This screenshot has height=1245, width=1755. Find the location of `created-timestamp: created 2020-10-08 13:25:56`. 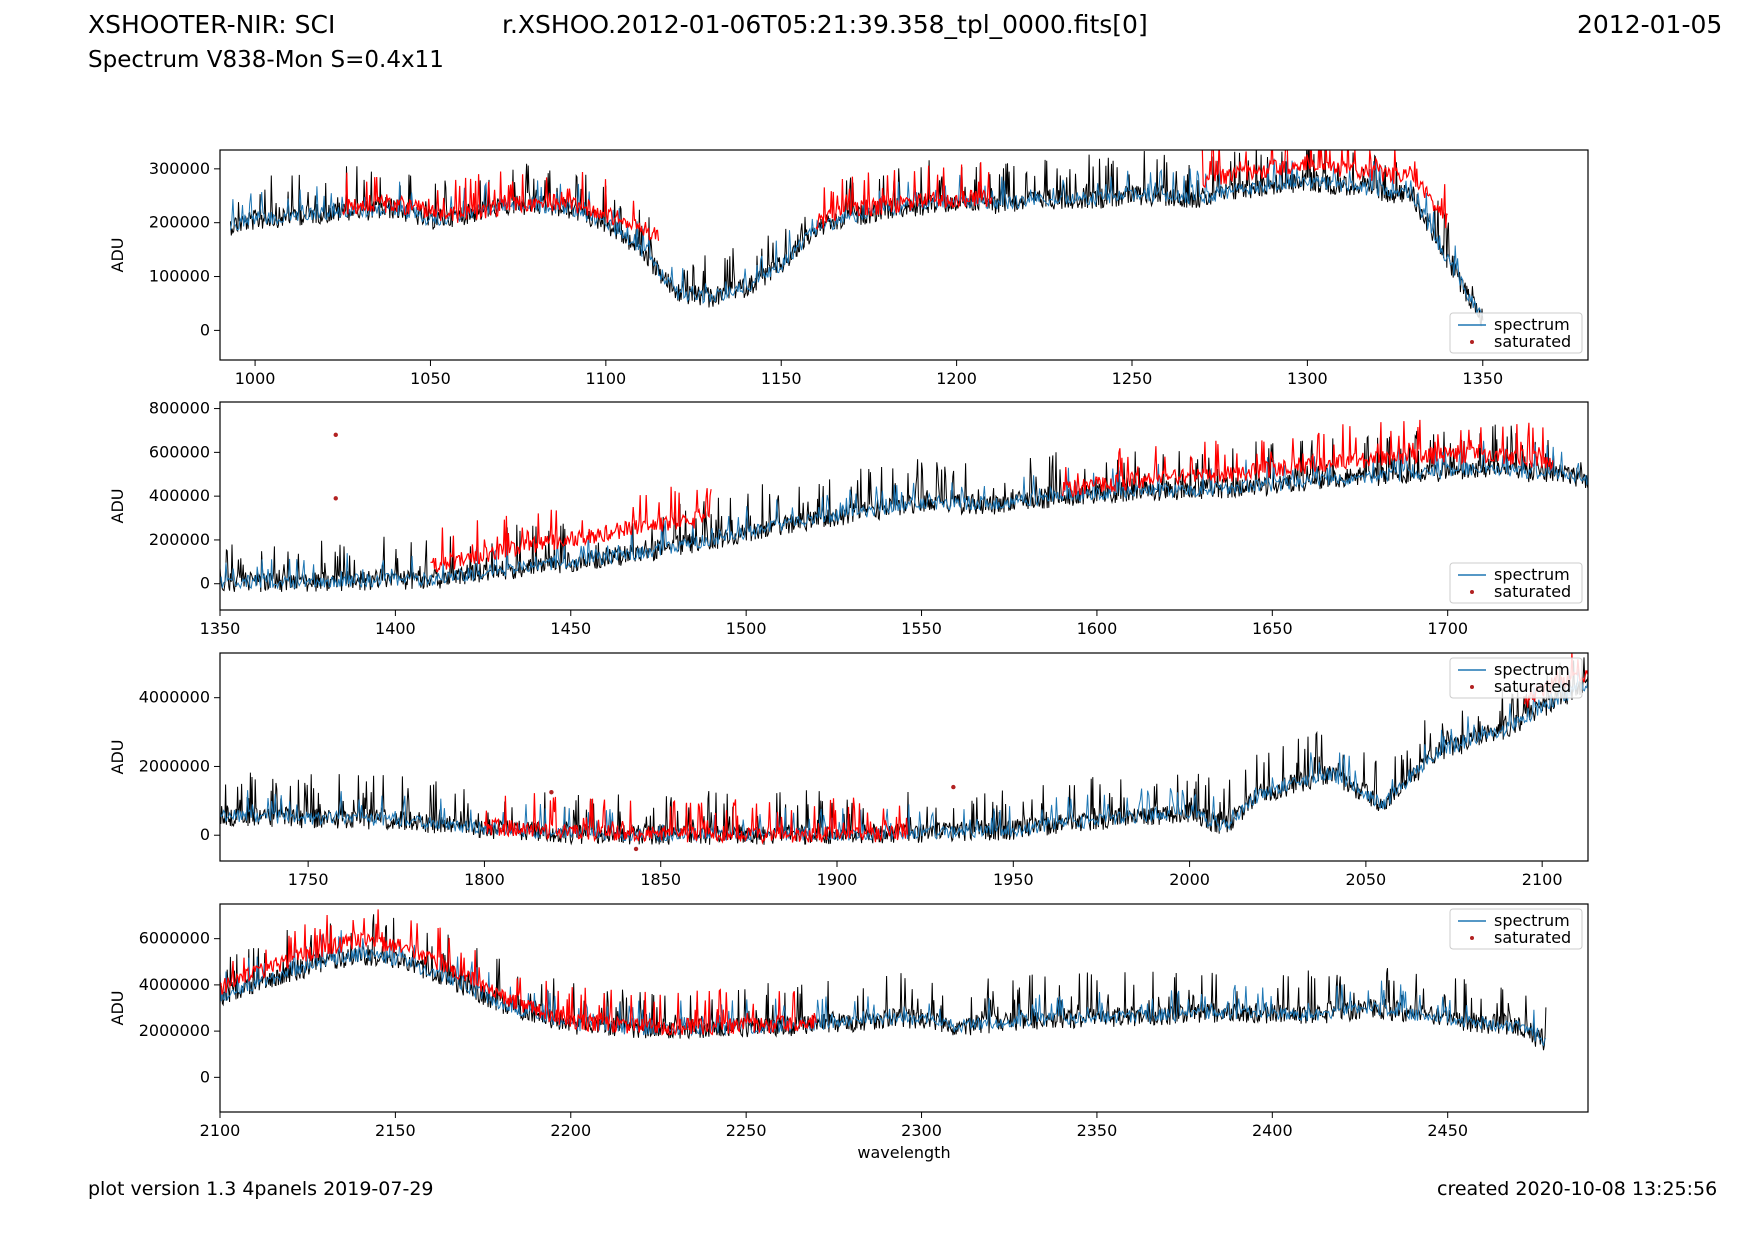

created-timestamp: created 2020-10-08 13:25:56 is located at coordinates (1577, 1189).